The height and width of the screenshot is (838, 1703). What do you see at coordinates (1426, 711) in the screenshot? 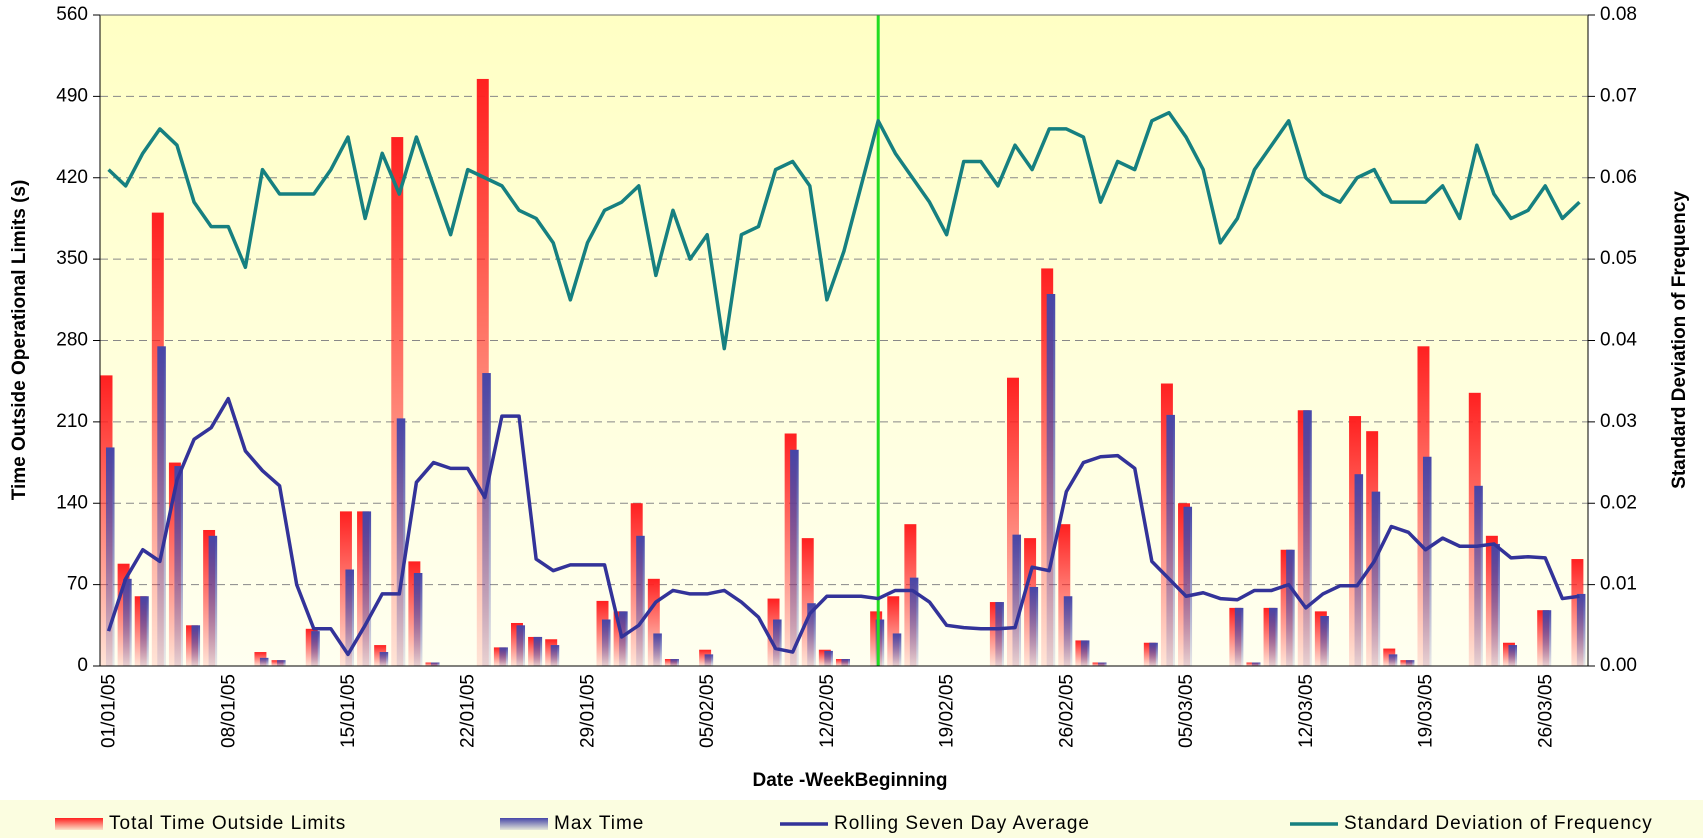
I see `x-tick-label: 19/03/05` at bounding box center [1426, 711].